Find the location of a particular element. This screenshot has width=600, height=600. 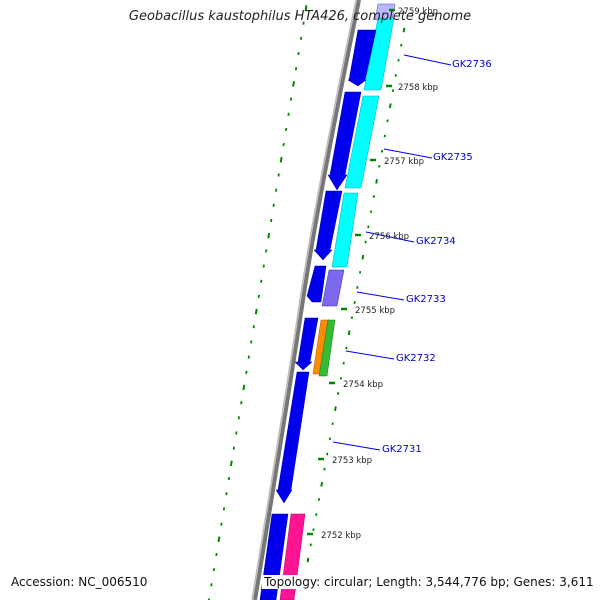

kbp-label-2759: 2759 kbp is located at coordinates (418, 12).